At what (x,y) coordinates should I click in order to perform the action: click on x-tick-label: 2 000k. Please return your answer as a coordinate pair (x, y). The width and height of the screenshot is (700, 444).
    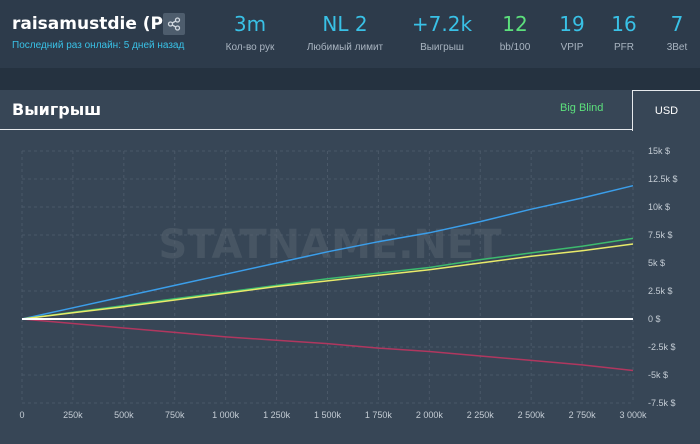
    Looking at the image, I should click on (430, 415).